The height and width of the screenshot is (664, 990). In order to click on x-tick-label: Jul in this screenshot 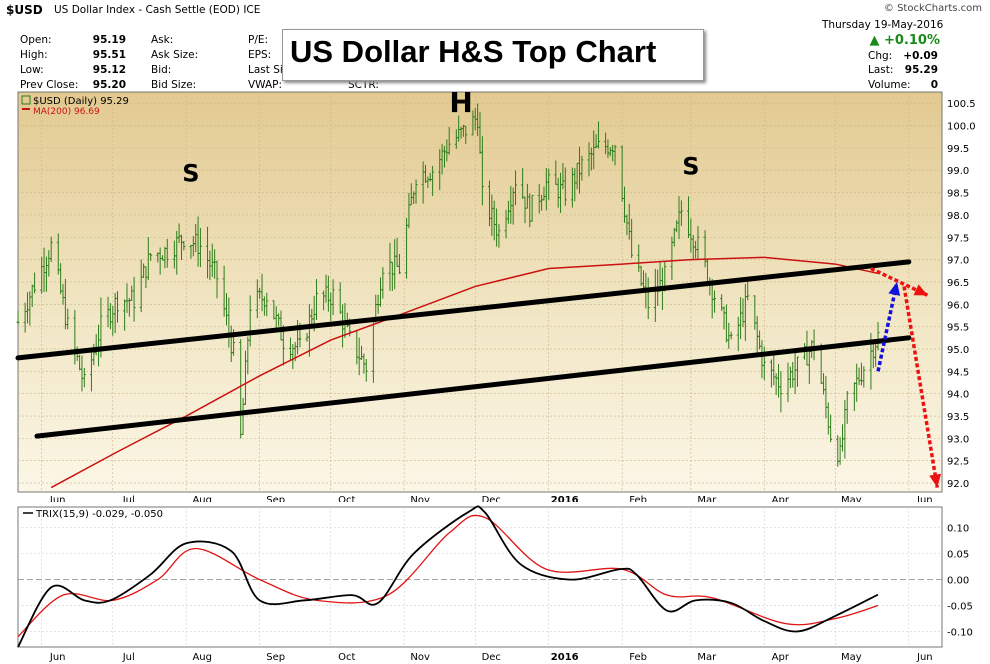, I will do `click(128, 498)`.